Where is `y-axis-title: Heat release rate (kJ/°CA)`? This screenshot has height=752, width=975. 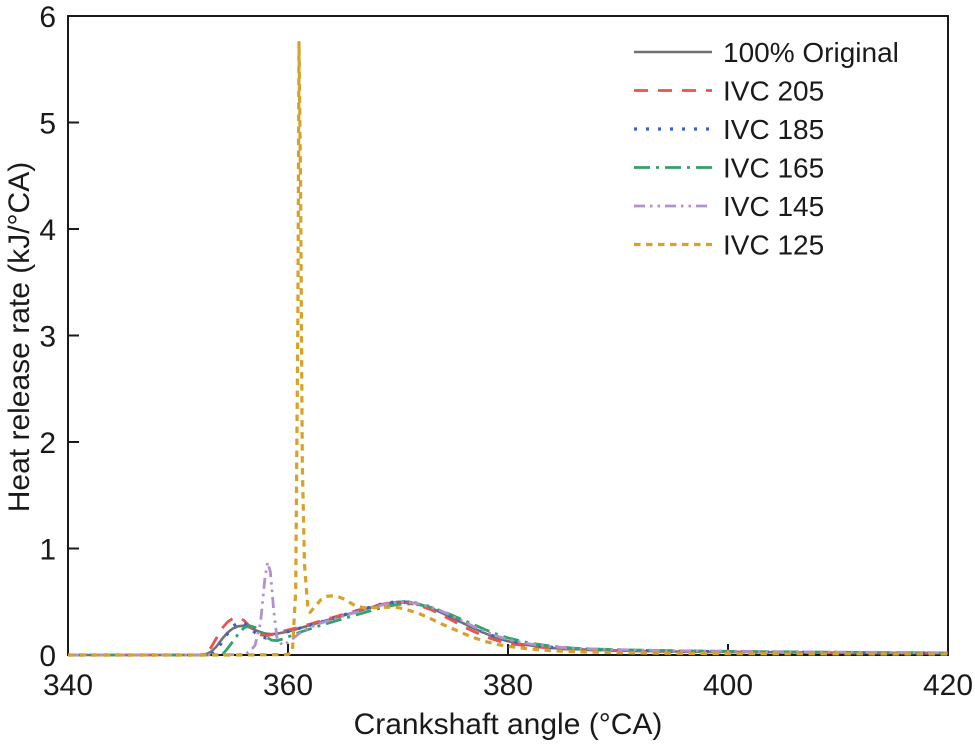 y-axis-title: Heat release rate (kJ/°CA) is located at coordinates (19, 337).